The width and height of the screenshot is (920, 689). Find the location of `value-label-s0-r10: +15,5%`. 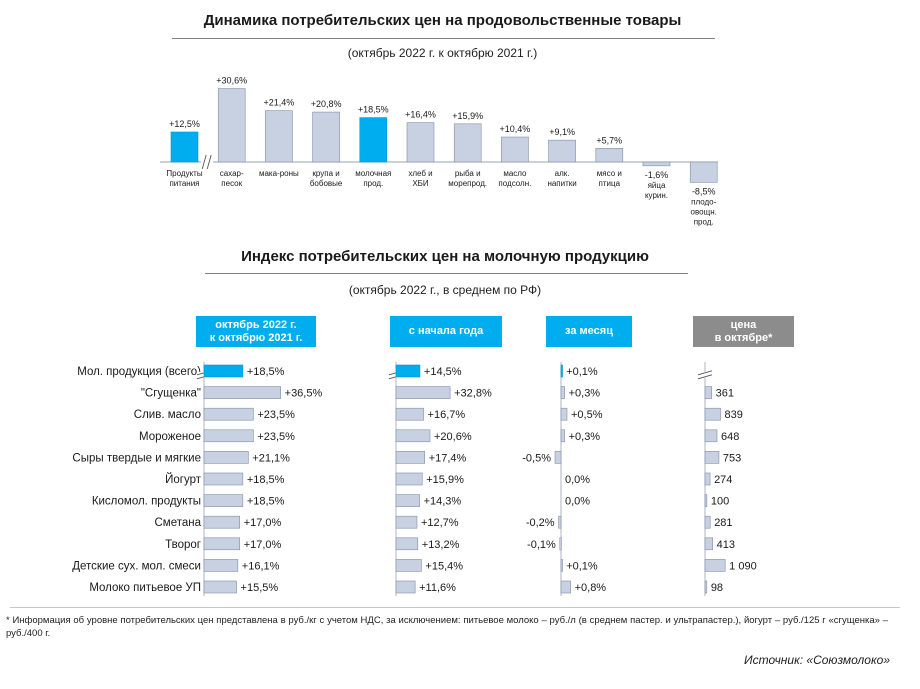

value-label-s0-r10: +15,5% is located at coordinates (260, 588).